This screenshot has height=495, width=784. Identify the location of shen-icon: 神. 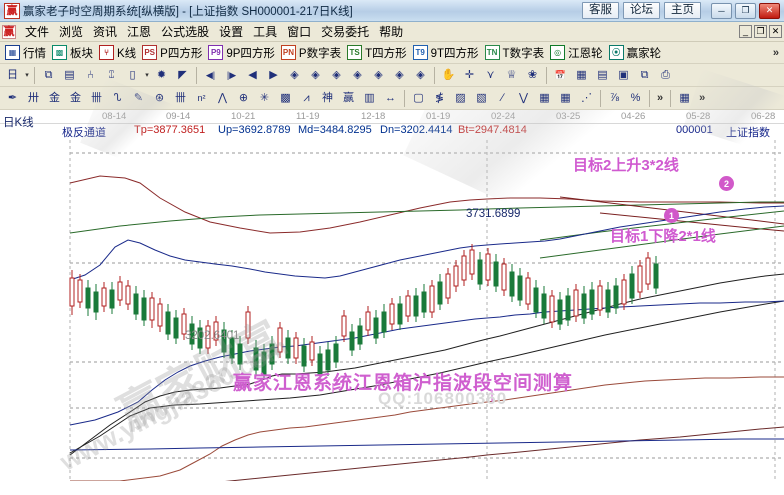
(327, 97).